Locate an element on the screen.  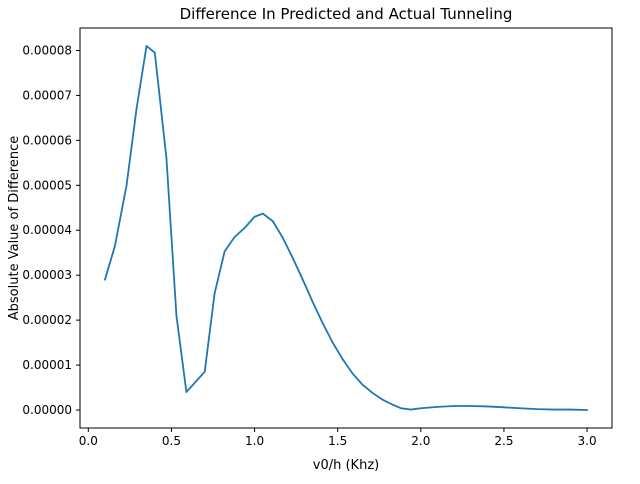
x-tick-label: 1.0 is located at coordinates (254, 441).